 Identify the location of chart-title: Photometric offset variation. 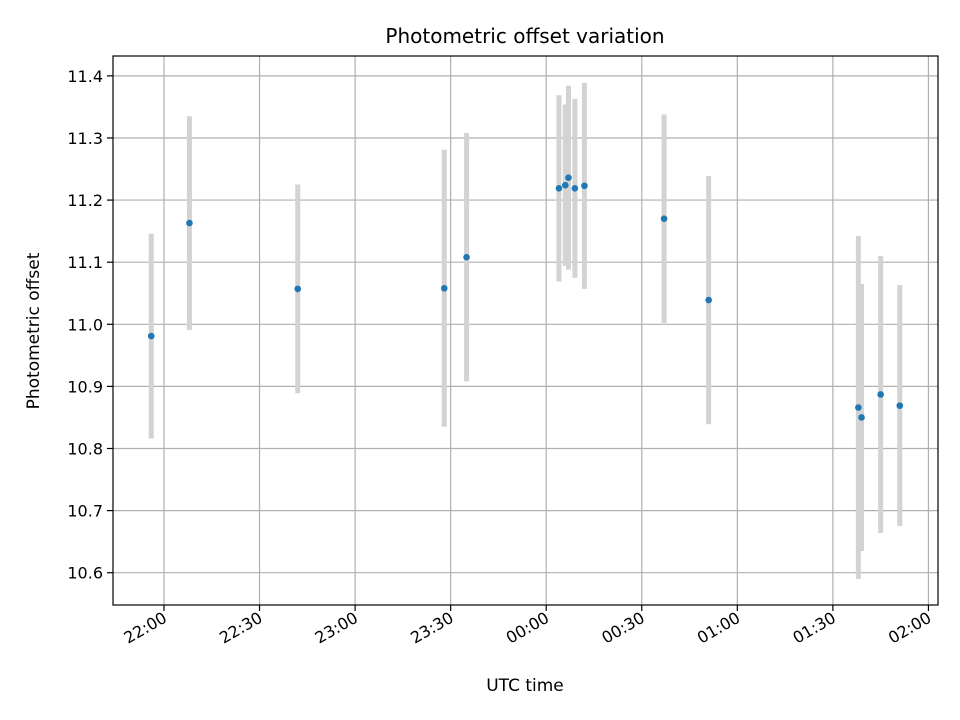
(524, 36).